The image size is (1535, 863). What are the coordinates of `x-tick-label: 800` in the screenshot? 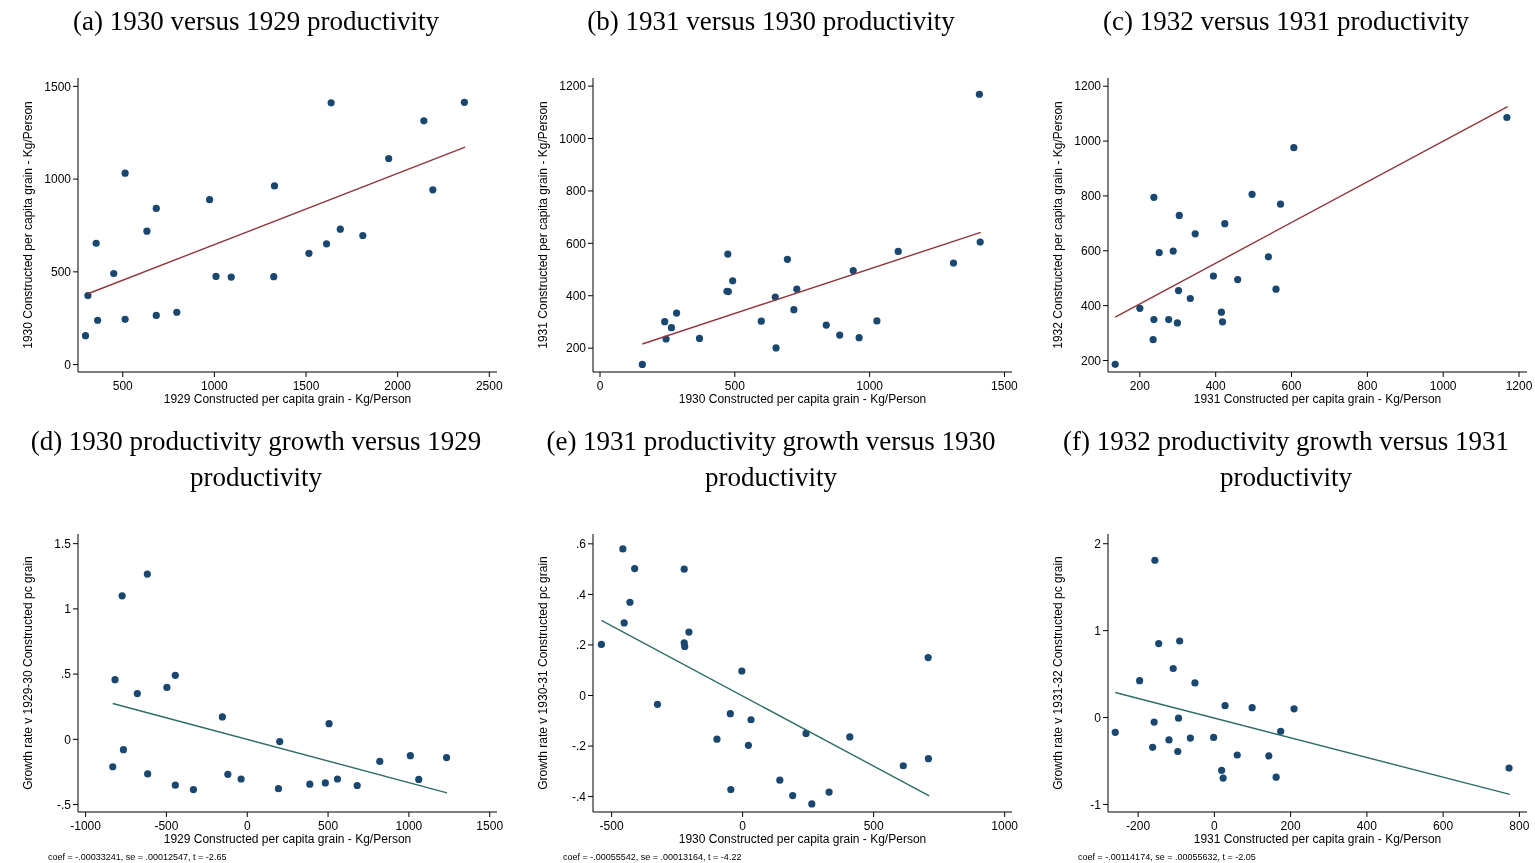 It's located at (1367, 386).